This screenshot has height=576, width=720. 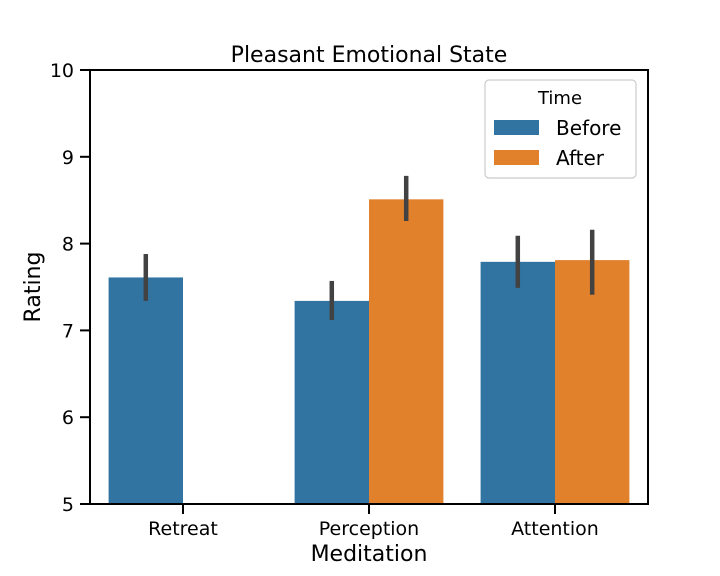 I want to click on legend-title: Time, so click(x=559, y=98).